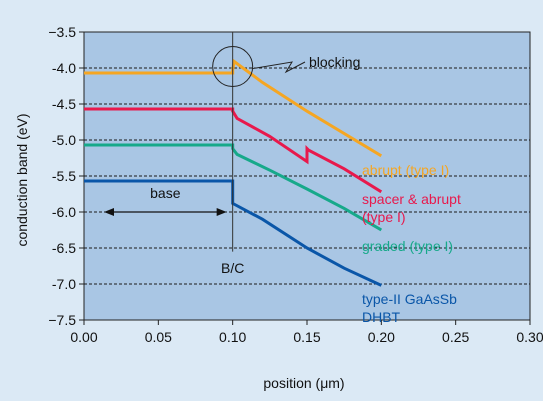 This screenshot has height=401, width=543. I want to click on y-tick-label: -6.0, so click(64, 212).